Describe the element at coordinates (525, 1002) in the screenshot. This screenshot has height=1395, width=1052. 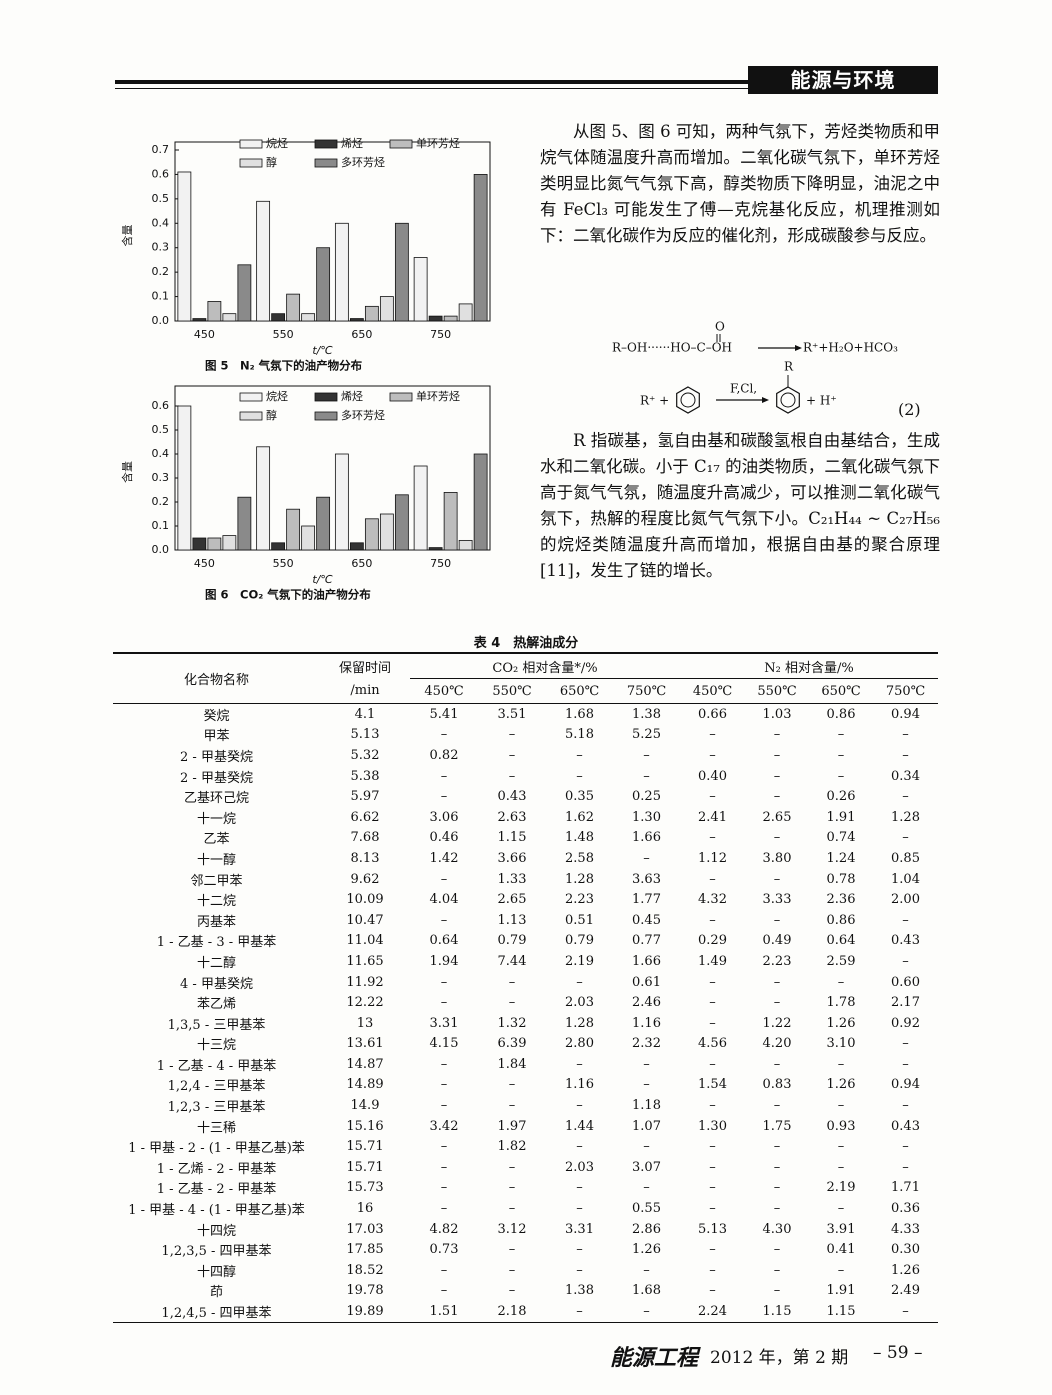
I see `table-row: 苯乙烯 12.22 – – 2.03 2.46 – – 1.78 2.17` at that location.